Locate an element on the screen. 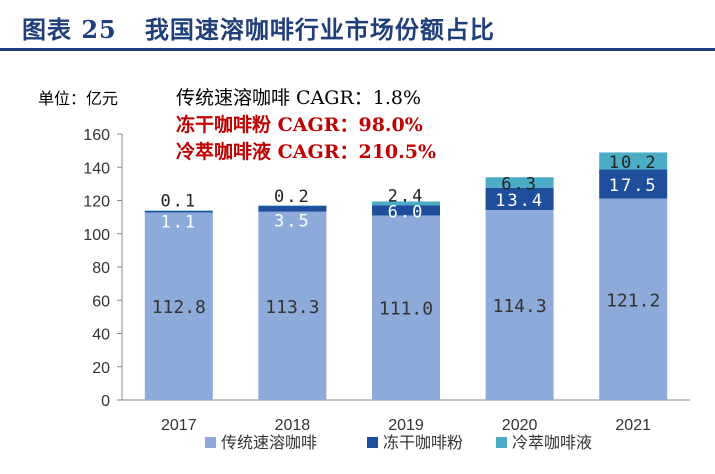 The width and height of the screenshot is (715, 474). data-label: 0.1 is located at coordinates (178, 202).